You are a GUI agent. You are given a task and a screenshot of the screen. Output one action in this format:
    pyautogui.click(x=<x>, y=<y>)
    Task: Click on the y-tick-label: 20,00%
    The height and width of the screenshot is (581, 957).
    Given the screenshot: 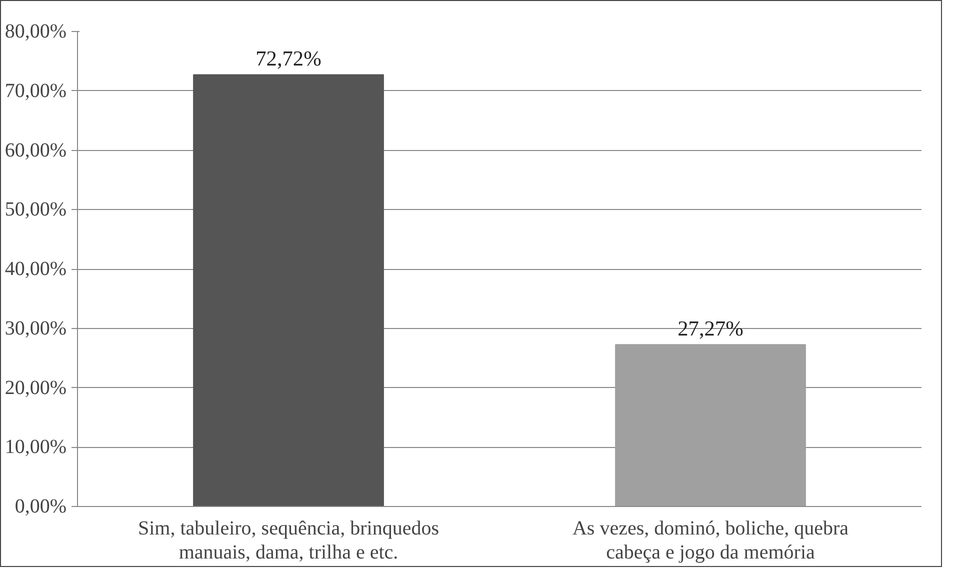 What is the action you would take?
    pyautogui.click(x=35, y=387)
    